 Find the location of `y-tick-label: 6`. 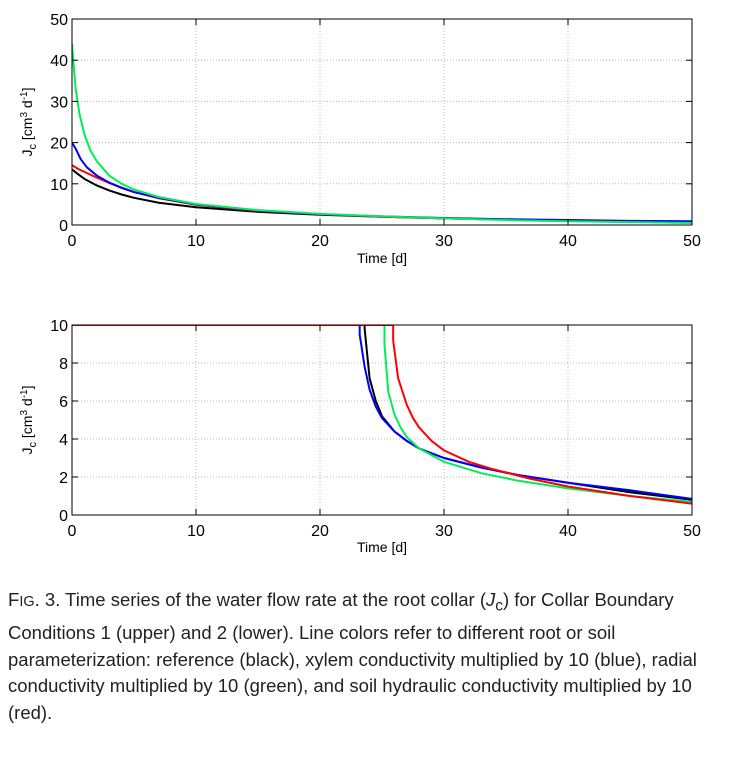

y-tick-label: 6 is located at coordinates (63, 402).